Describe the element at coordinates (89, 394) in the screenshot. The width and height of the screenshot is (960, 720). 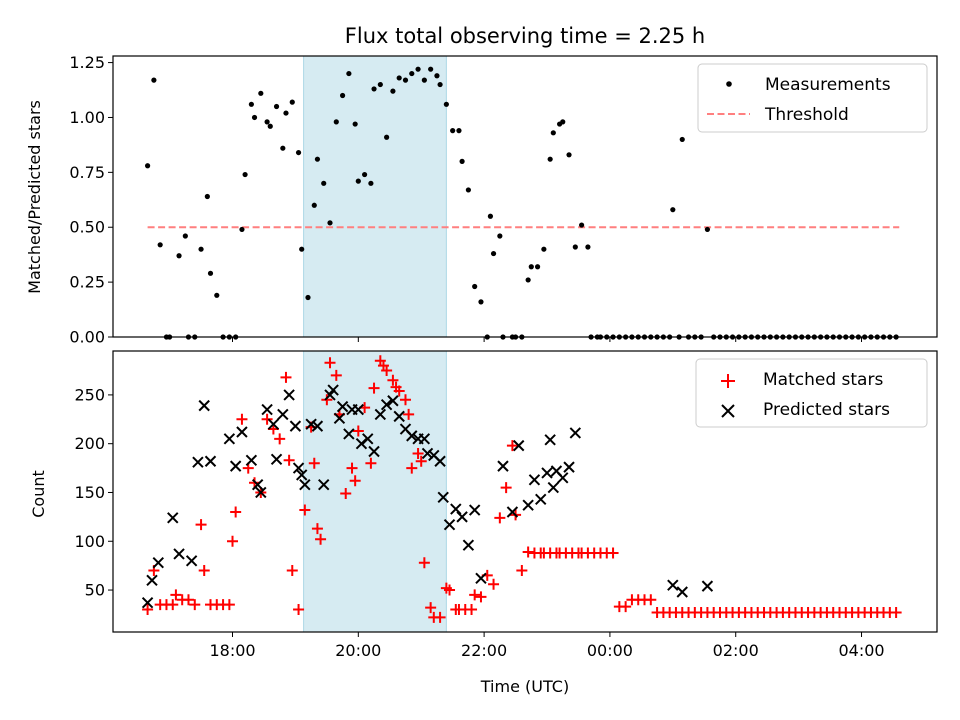
I see `bottom-y-tick-label: 250` at that location.